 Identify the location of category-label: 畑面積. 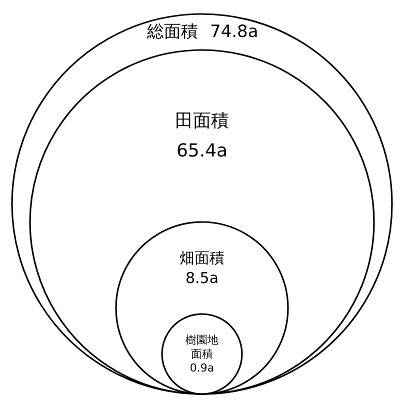
(202, 258).